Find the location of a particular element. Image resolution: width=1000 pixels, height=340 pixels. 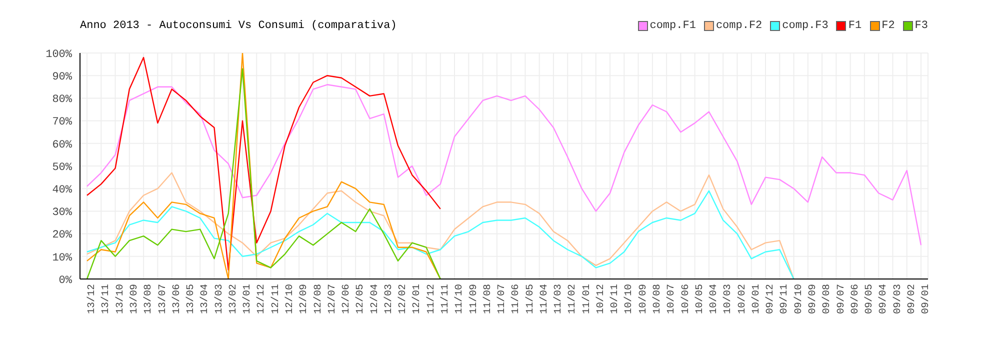

x-tick-label: 09/04 is located at coordinates (884, 299).